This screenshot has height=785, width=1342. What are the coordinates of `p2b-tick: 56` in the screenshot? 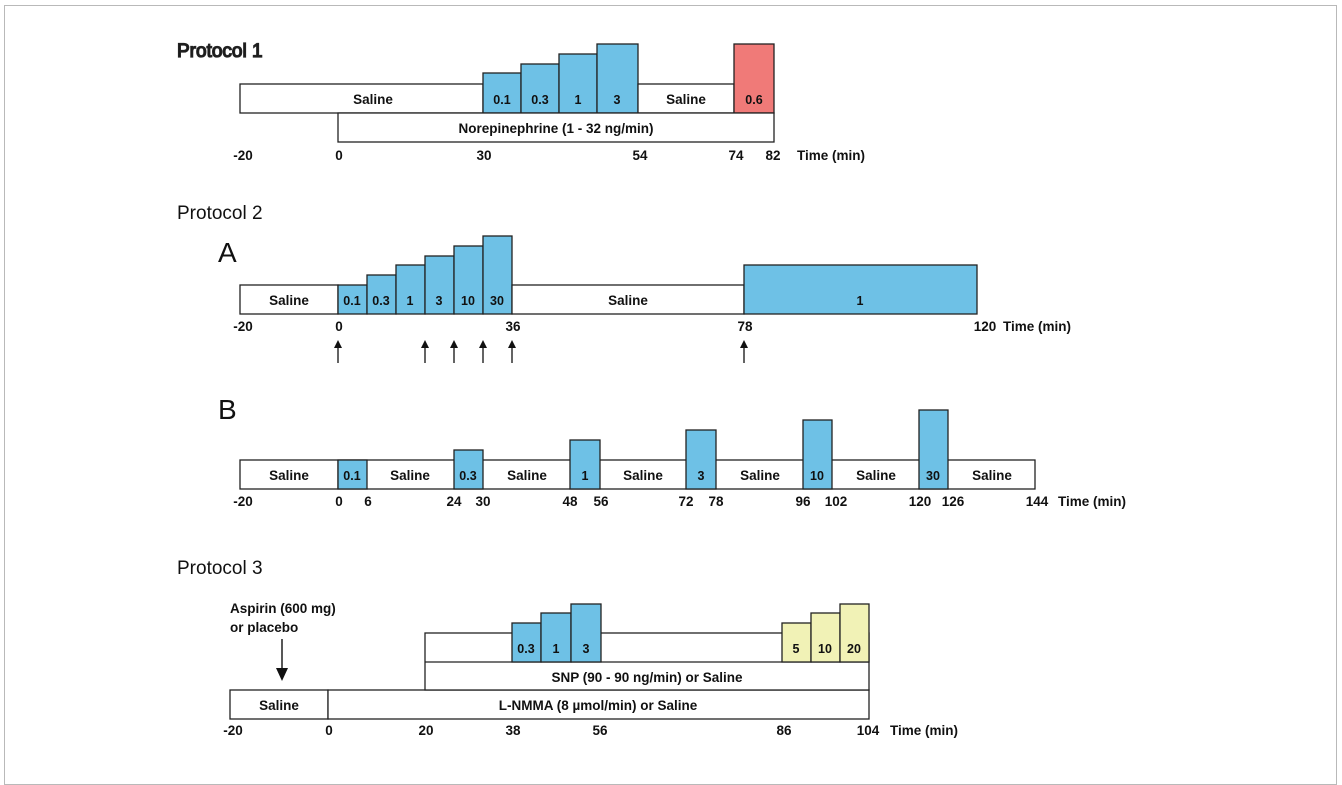 It's located at (601, 501).